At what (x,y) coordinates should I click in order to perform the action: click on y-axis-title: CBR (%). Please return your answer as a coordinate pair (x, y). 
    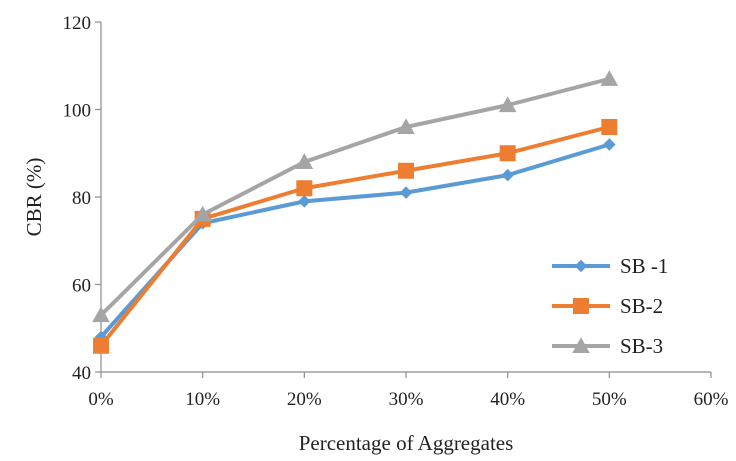
    Looking at the image, I should click on (34, 197).